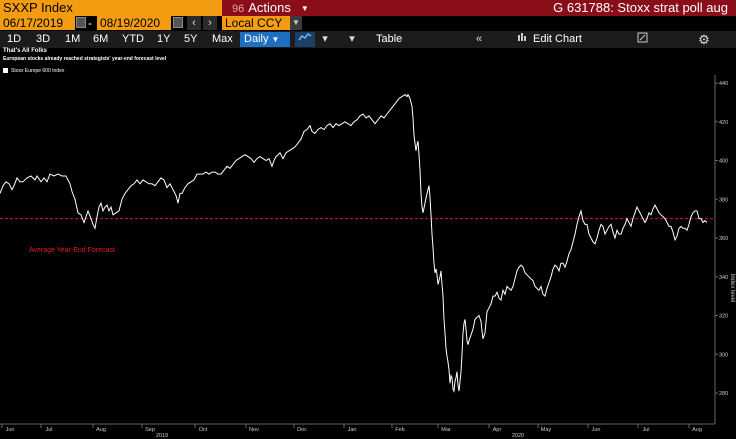  What do you see at coordinates (723, 200) in the screenshot?
I see `y-tick-label: 380` at bounding box center [723, 200].